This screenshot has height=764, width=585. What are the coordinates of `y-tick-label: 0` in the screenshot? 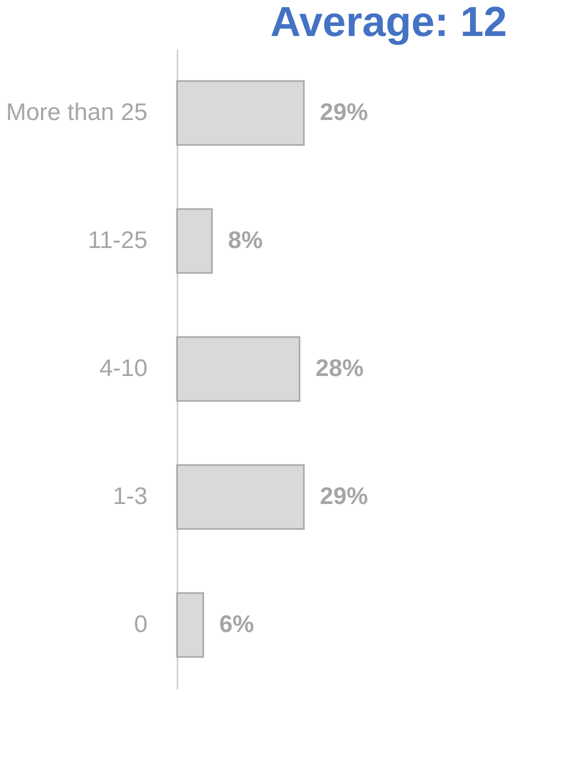 It's located at (141, 624).